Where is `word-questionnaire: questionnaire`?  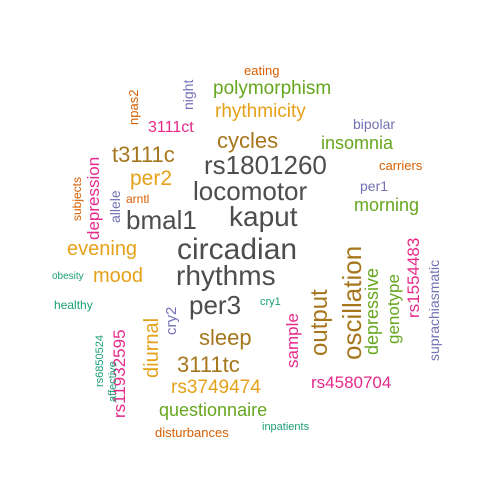 word-questionnaire: questionnaire is located at coordinates (213, 410).